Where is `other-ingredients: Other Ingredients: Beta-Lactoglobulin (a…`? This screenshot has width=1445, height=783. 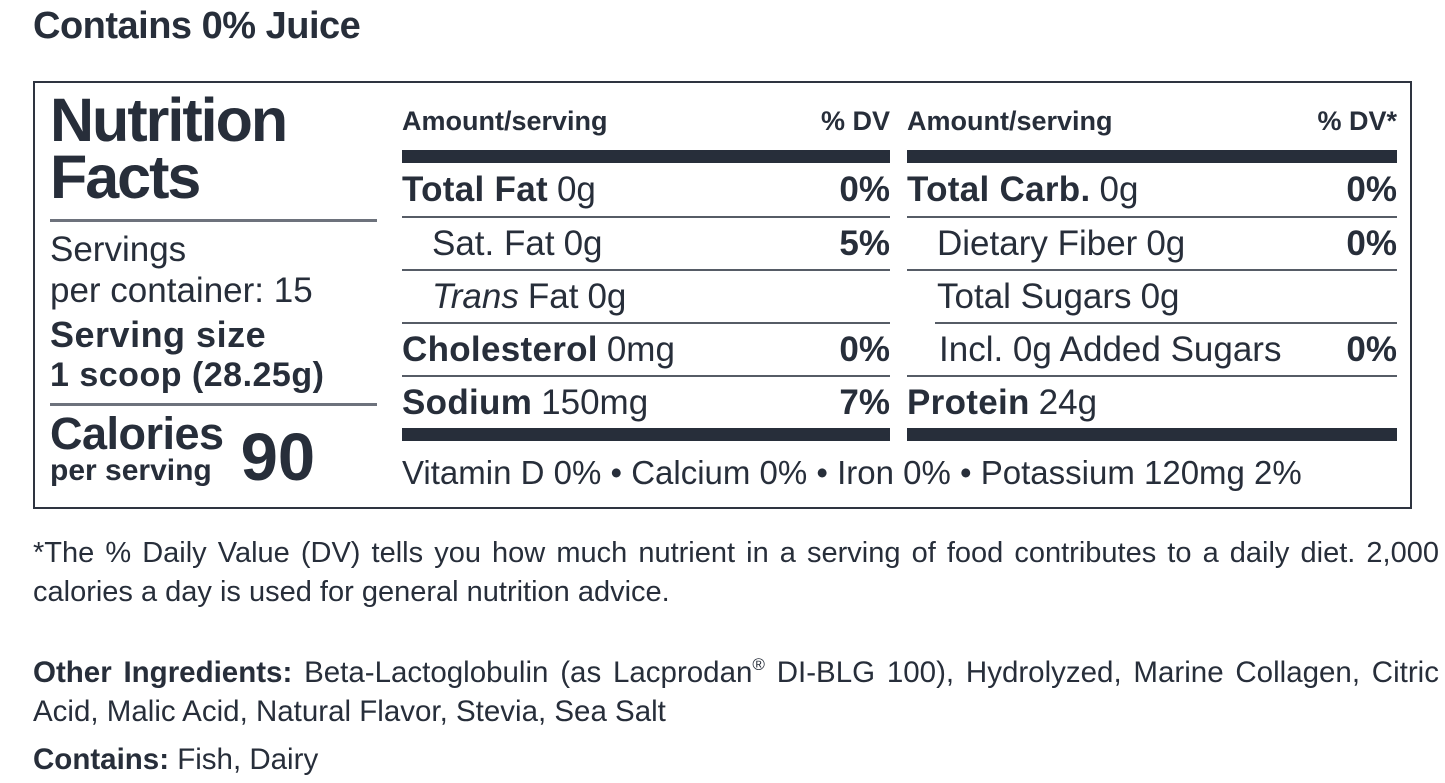
other-ingredients: Other Ingredients: Beta-Lactoglobulin (a… is located at coordinates (736, 688).